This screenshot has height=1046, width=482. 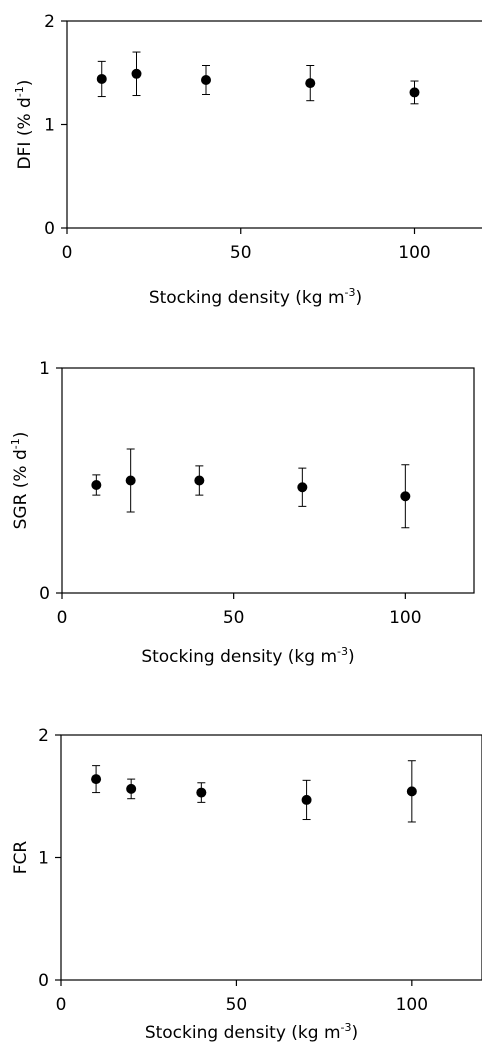 I want to click on y-axis-label: DFI (% d-1), so click(x=24, y=125).